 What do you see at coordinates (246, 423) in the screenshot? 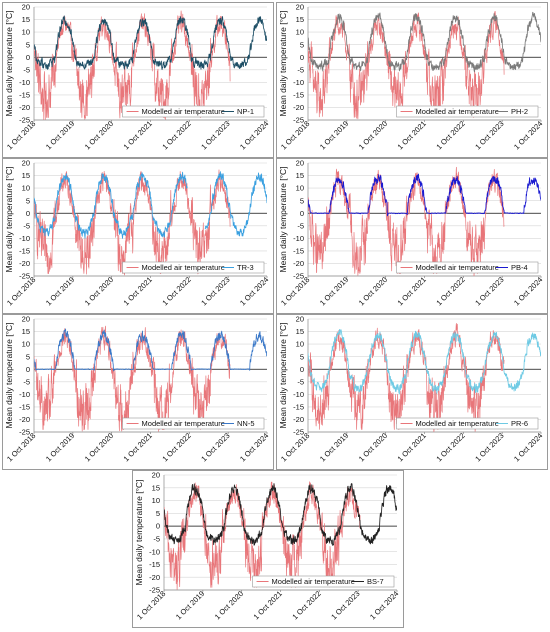
I see `legend-label-station: NN-5` at bounding box center [246, 423].